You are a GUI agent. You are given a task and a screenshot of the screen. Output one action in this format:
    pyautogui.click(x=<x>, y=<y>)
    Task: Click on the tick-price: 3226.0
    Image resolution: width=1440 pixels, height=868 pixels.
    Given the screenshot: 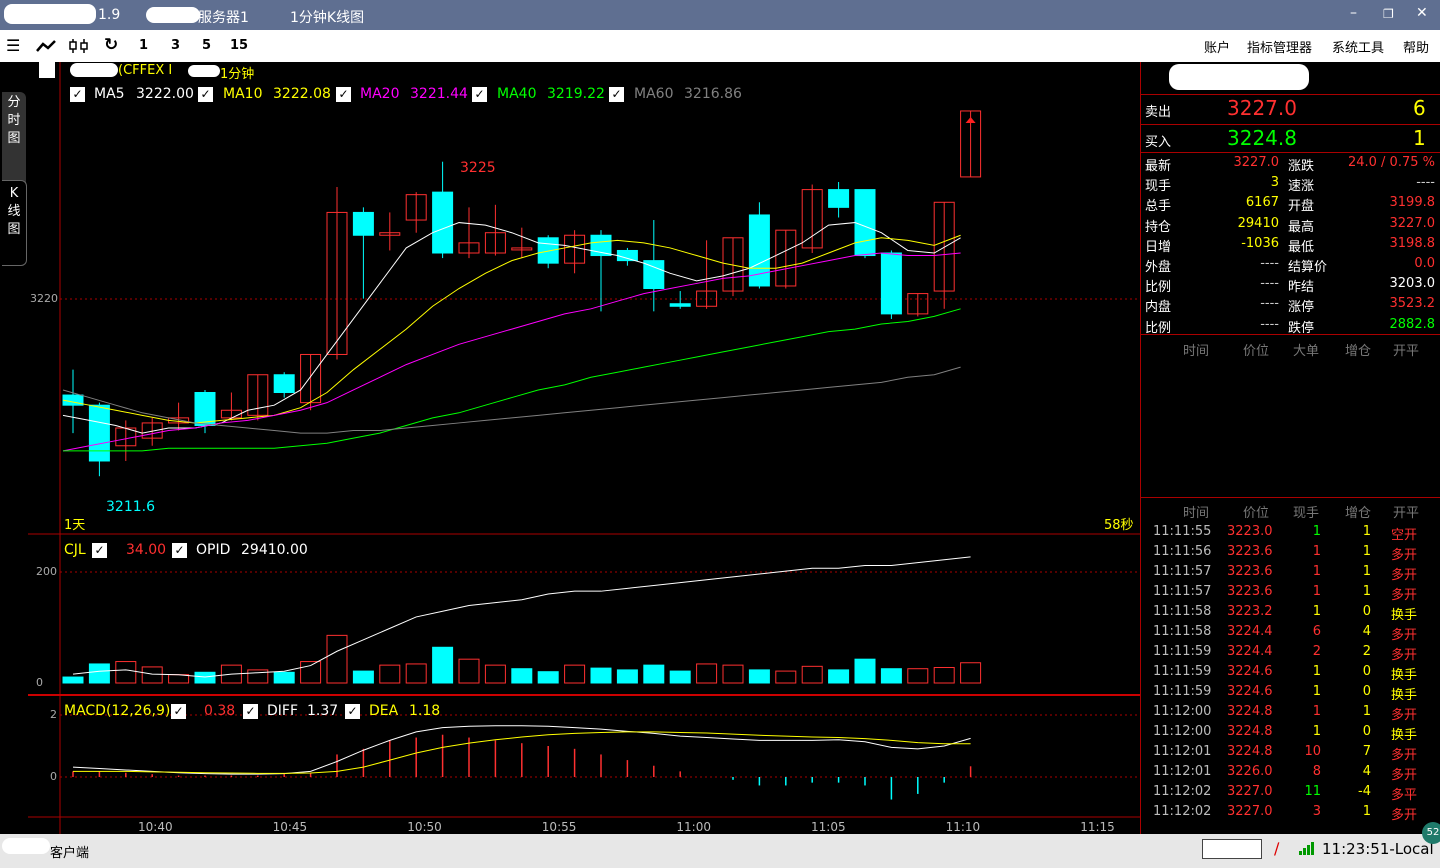 What is the action you would take?
    pyautogui.click(x=1250, y=771)
    